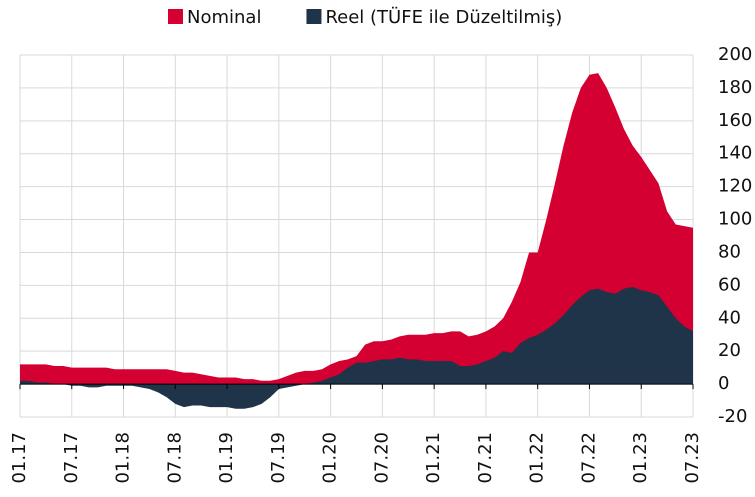 The width and height of the screenshot is (755, 497). What do you see at coordinates (735, 219) in the screenshot?
I see `y-tick-label: 100` at bounding box center [735, 219].